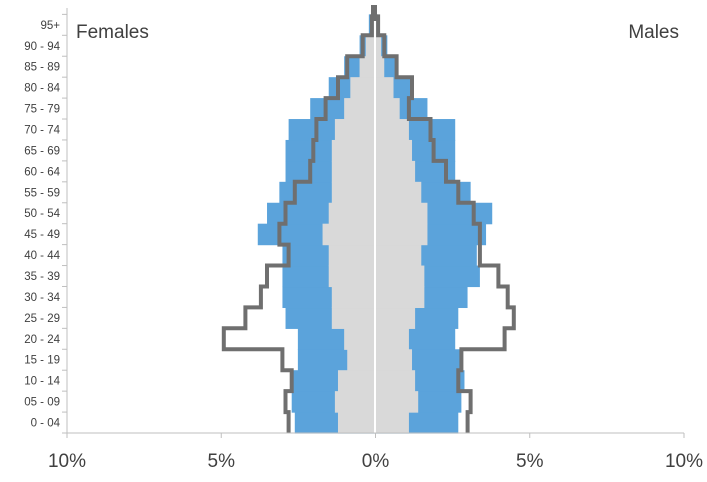  What do you see at coordinates (42, 68) in the screenshot?
I see `y-tick-label: 85 - 89` at bounding box center [42, 68].